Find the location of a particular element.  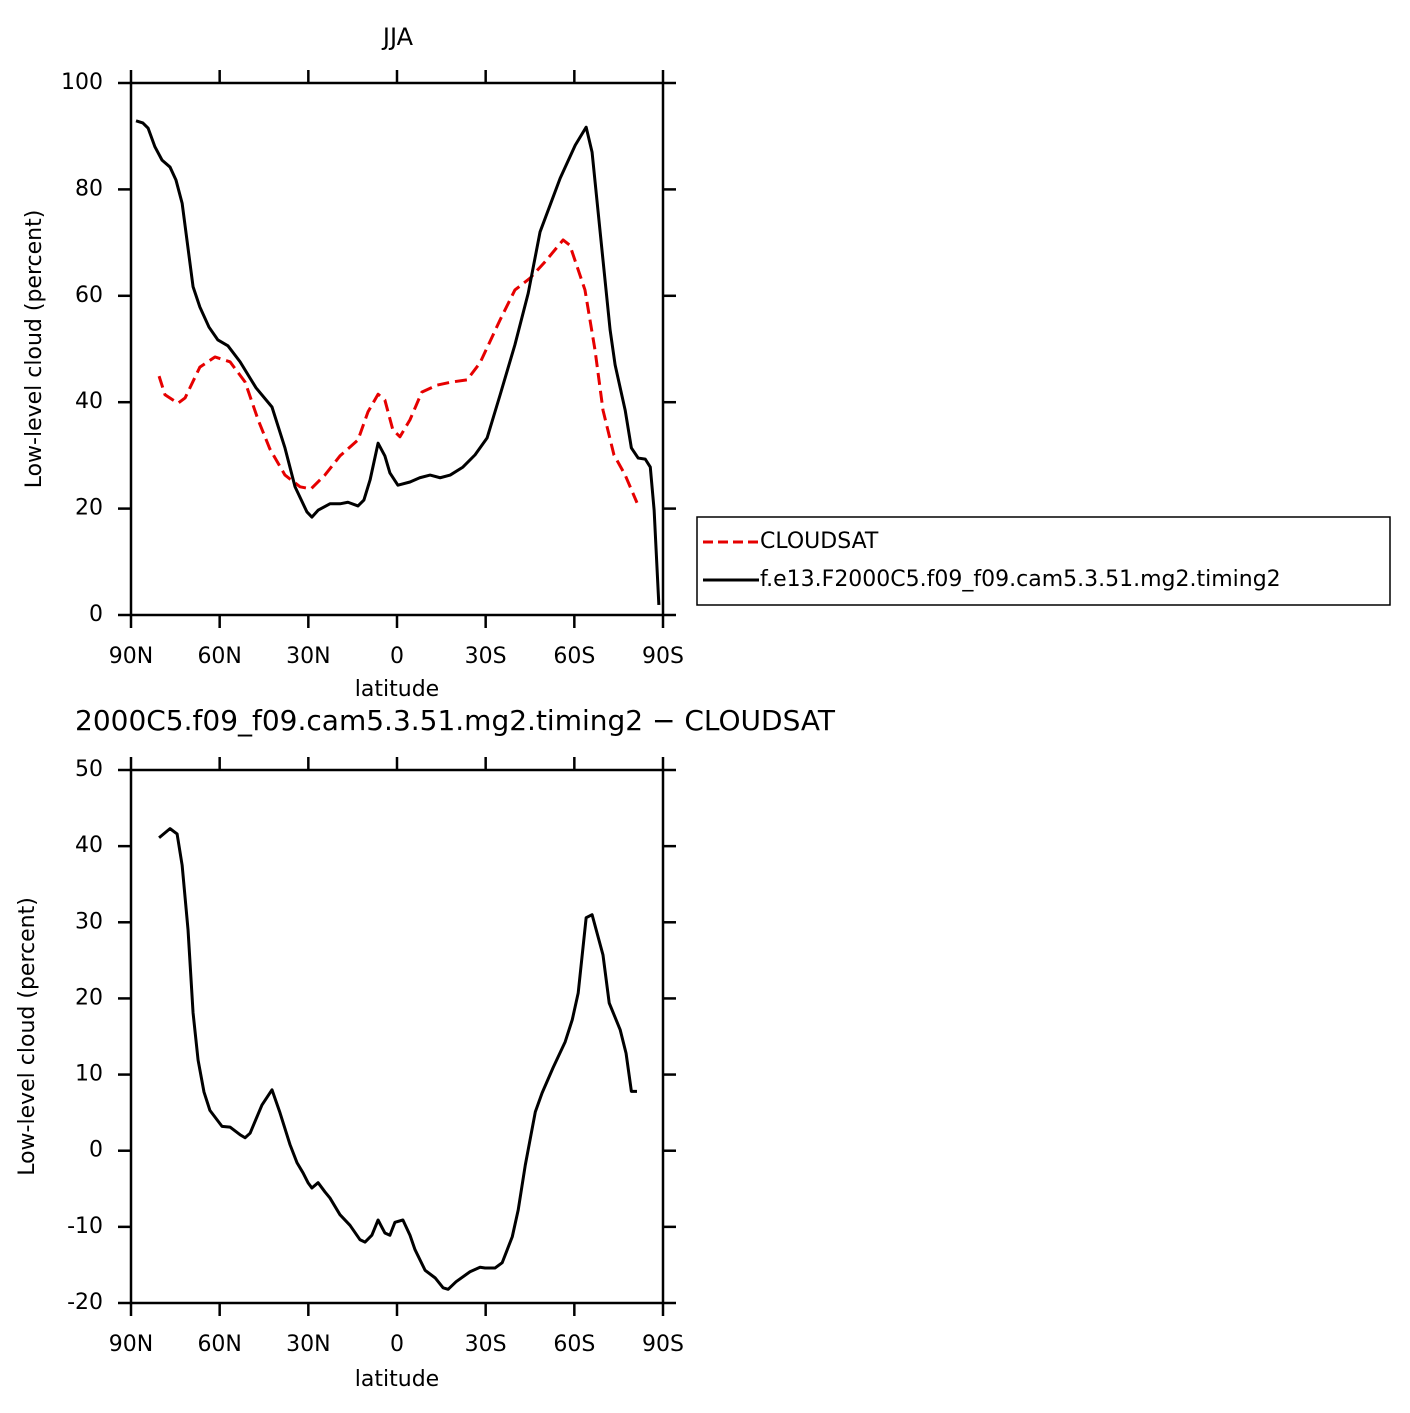

y-tick-label: 80 is located at coordinates (89, 188).